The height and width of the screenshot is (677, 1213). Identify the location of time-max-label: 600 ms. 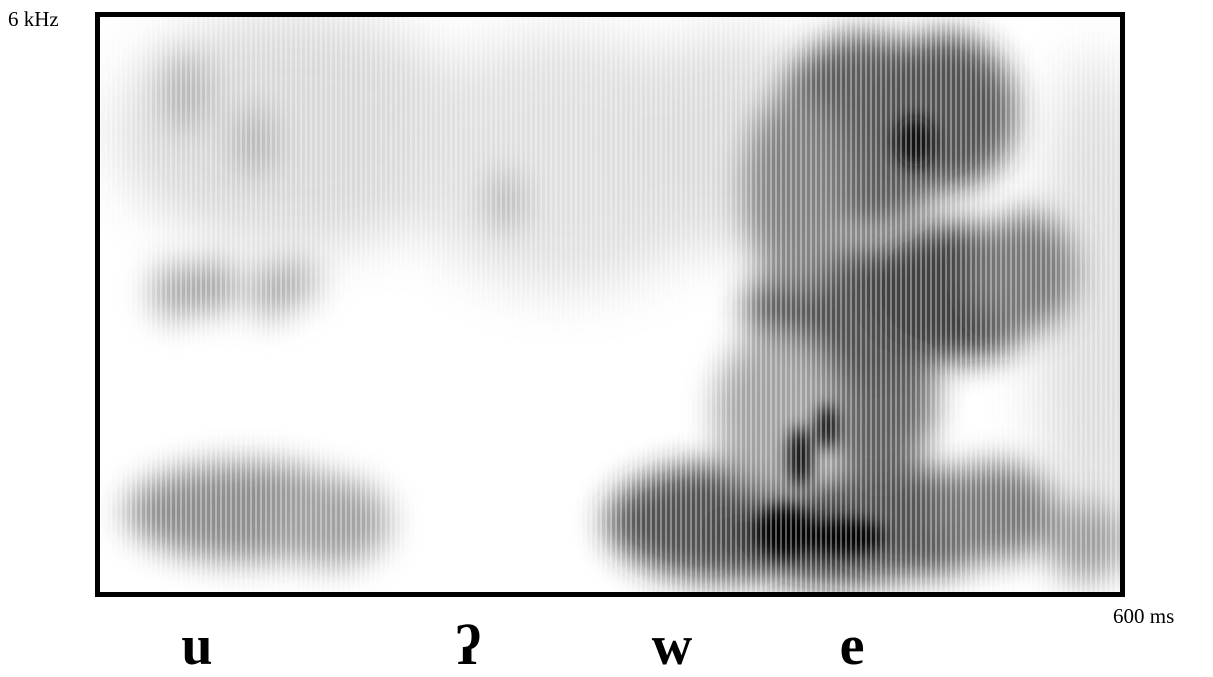
(1144, 616).